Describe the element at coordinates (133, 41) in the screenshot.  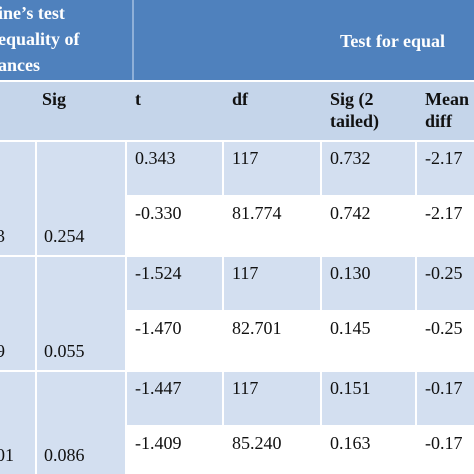
I see `header-divider` at that location.